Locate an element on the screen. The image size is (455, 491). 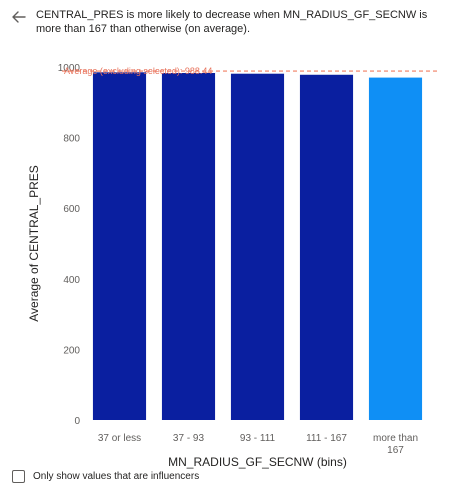
y-tick-label: 1000 is located at coordinates (69, 68).